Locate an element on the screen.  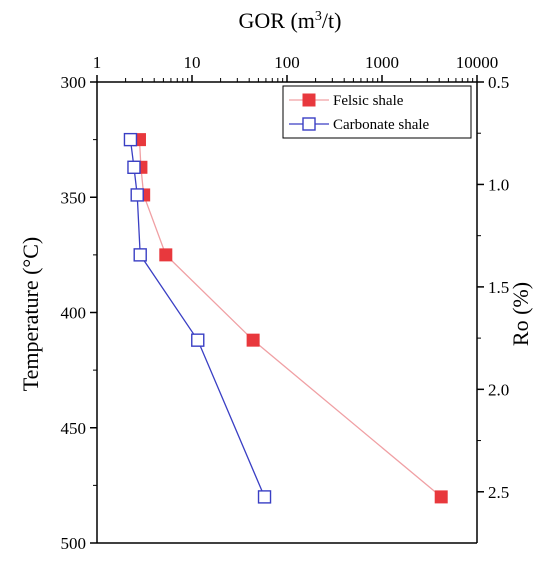
y-right-tick-label: 2.5 is located at coordinates (498, 492).